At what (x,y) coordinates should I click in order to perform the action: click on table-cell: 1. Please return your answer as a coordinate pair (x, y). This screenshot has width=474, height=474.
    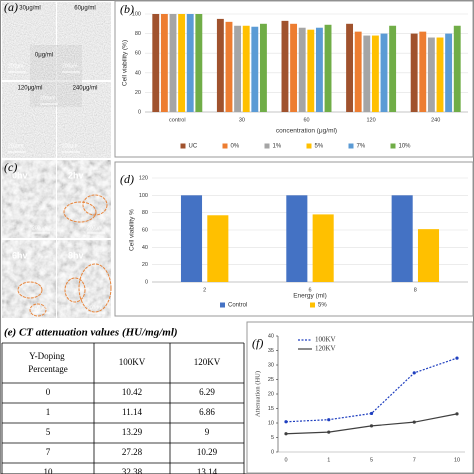
    Looking at the image, I should click on (48, 412).